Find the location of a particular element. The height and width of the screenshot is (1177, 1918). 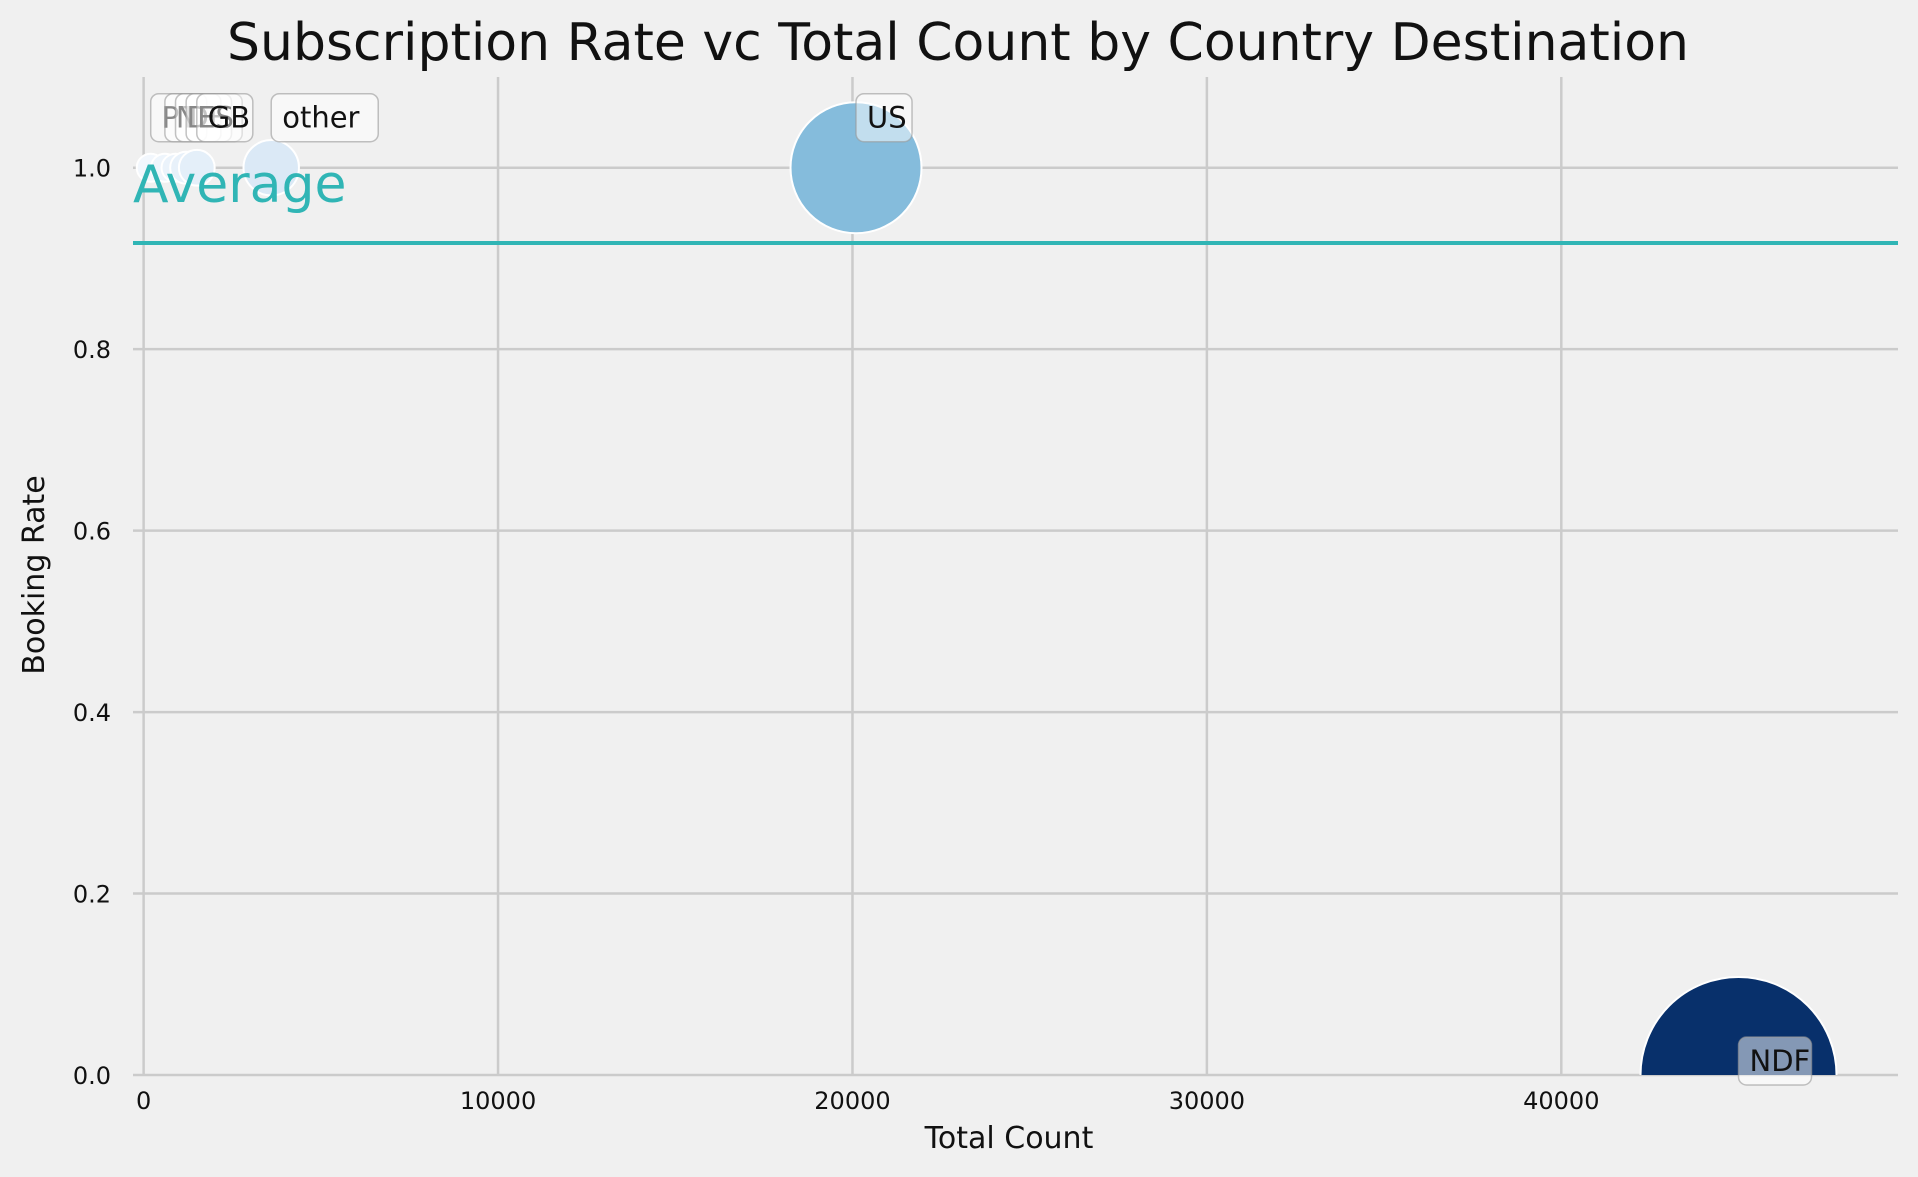

x-tick-label: 30000 is located at coordinates (1207, 1101).